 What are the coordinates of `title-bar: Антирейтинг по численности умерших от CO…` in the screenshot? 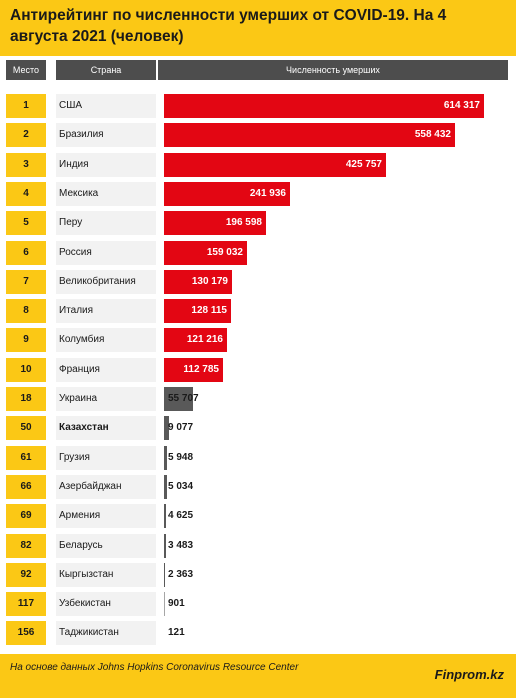 It's located at (258, 28).